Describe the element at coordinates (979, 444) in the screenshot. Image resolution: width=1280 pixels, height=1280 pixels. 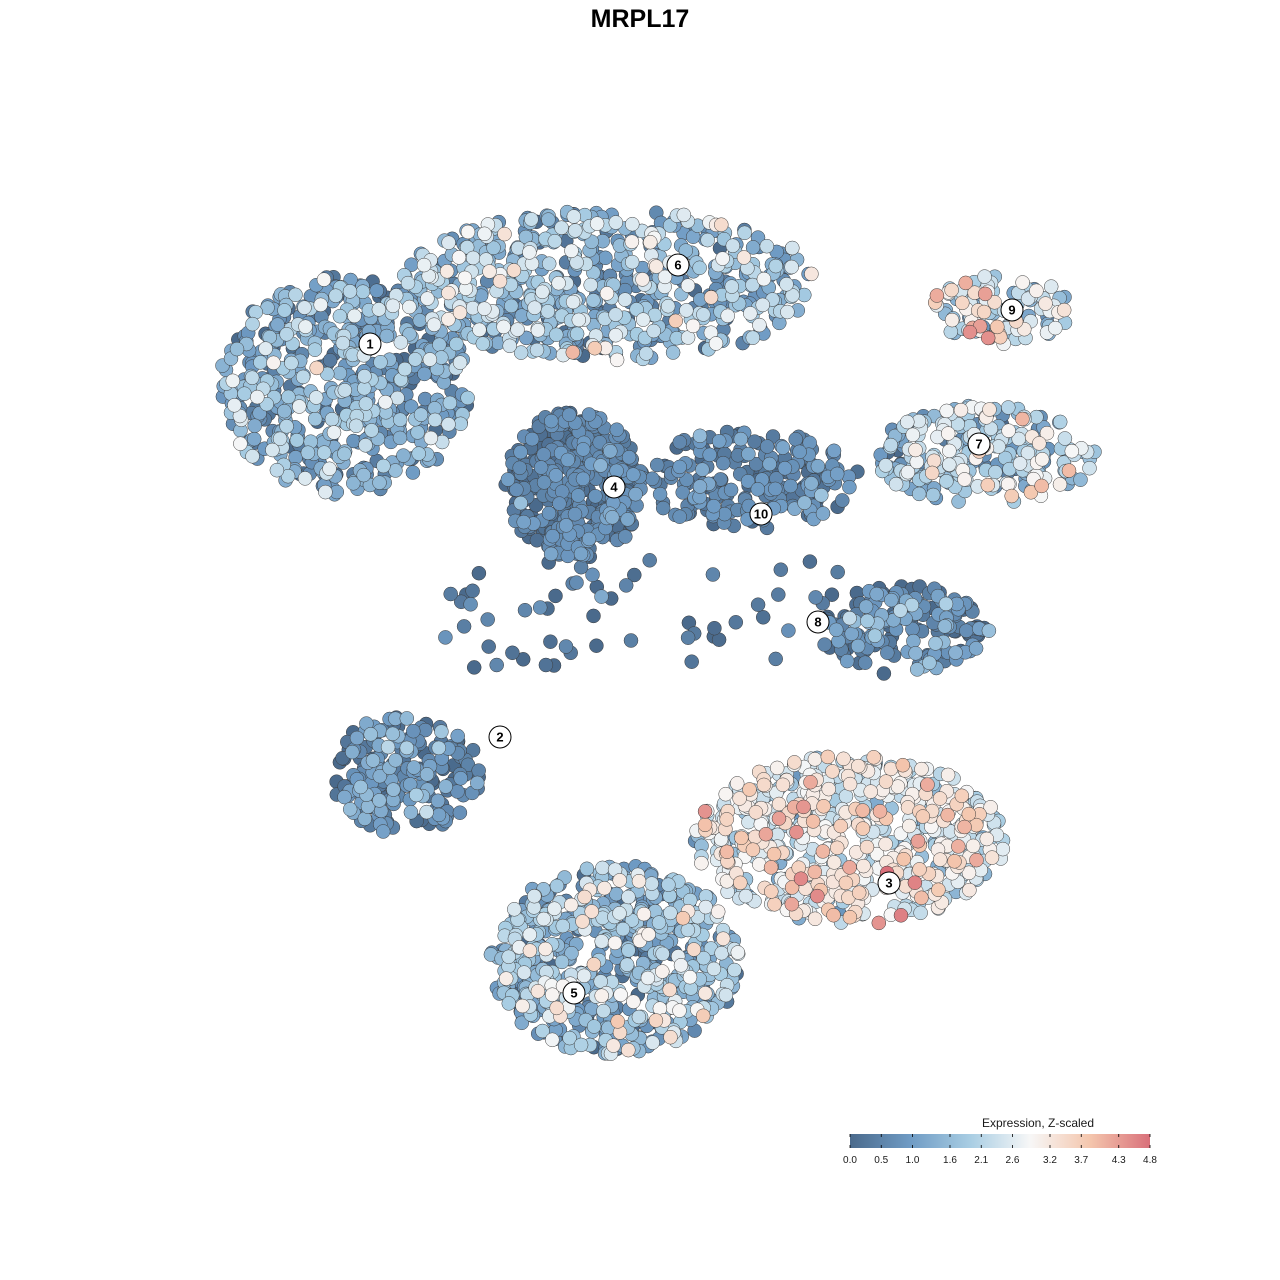
I see `cluster-label-7: 7` at that location.